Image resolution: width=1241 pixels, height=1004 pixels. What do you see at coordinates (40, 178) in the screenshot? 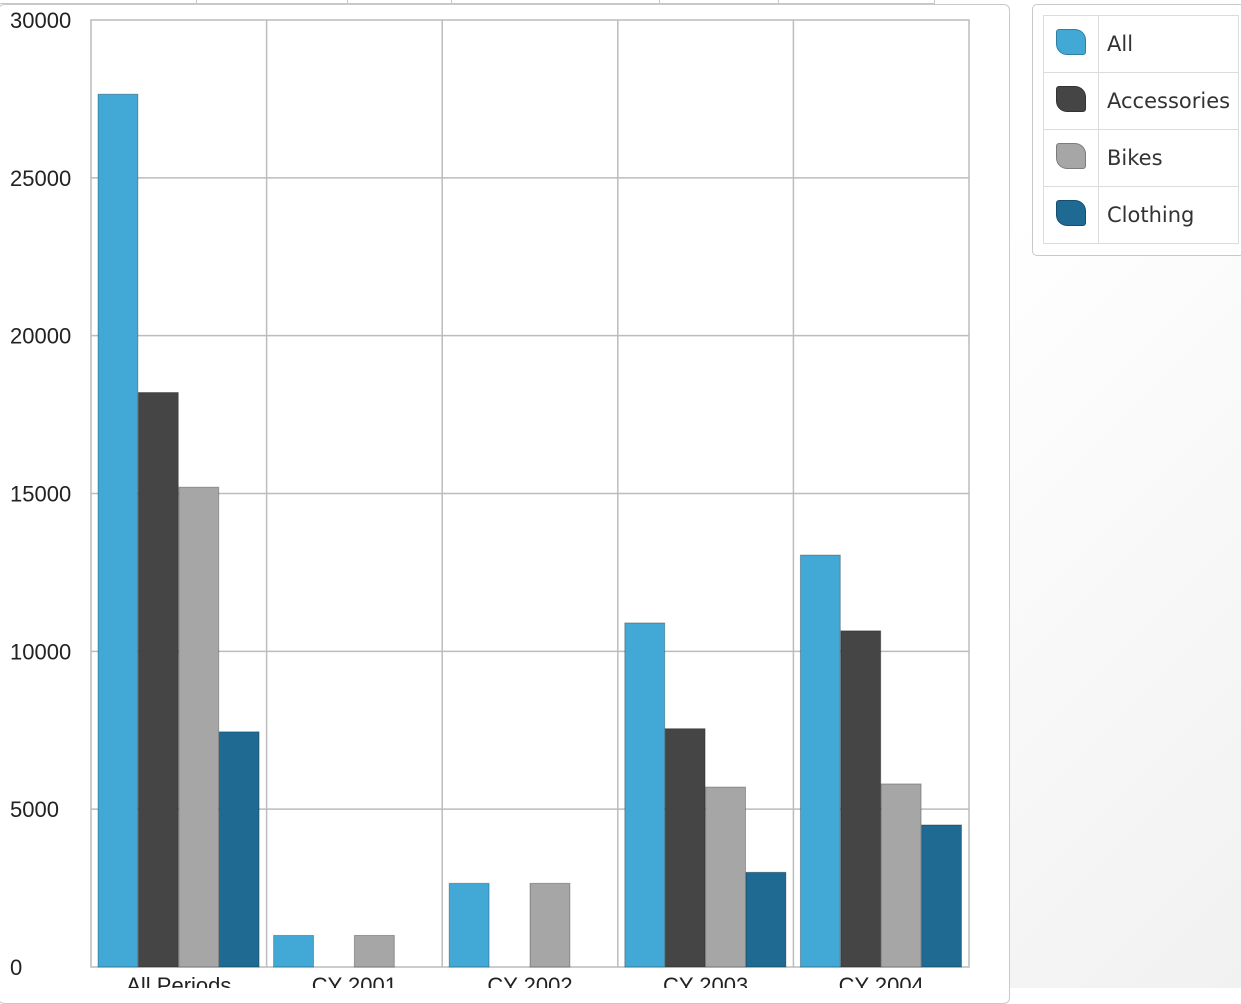
I see `y-tick-label: 25000` at bounding box center [40, 178].